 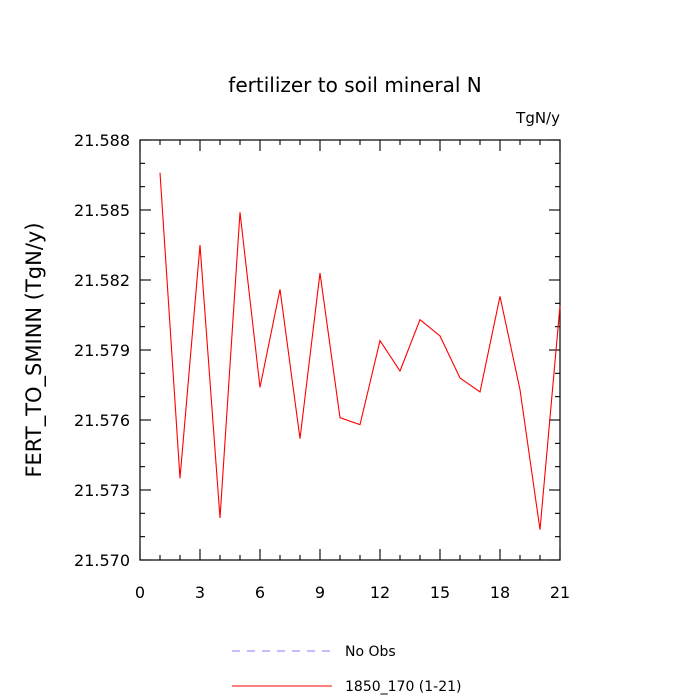 What do you see at coordinates (102, 210) in the screenshot?
I see `y-tick-label: 21.585` at bounding box center [102, 210].